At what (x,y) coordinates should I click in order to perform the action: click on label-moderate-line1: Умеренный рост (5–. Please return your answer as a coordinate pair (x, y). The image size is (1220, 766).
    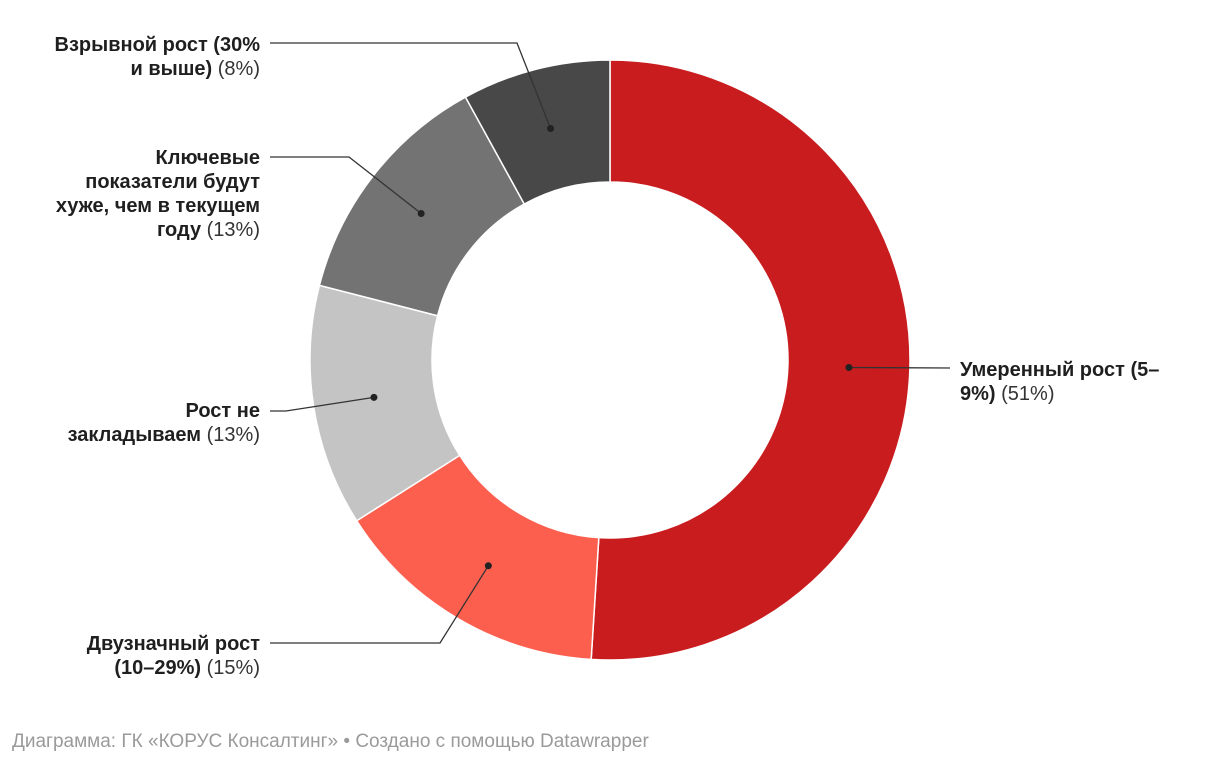
    Looking at the image, I should click on (1060, 370).